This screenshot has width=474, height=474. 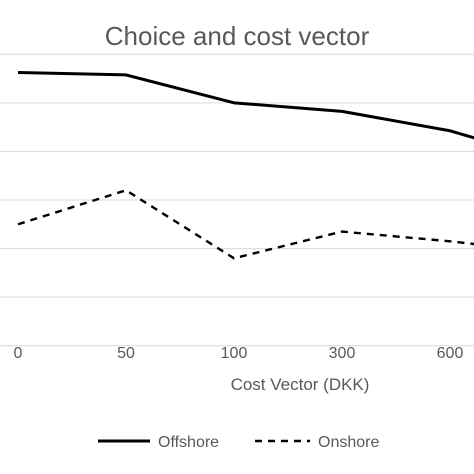 I want to click on x-tick-labels: 0 50 100 300 600, so click(x=239, y=353).